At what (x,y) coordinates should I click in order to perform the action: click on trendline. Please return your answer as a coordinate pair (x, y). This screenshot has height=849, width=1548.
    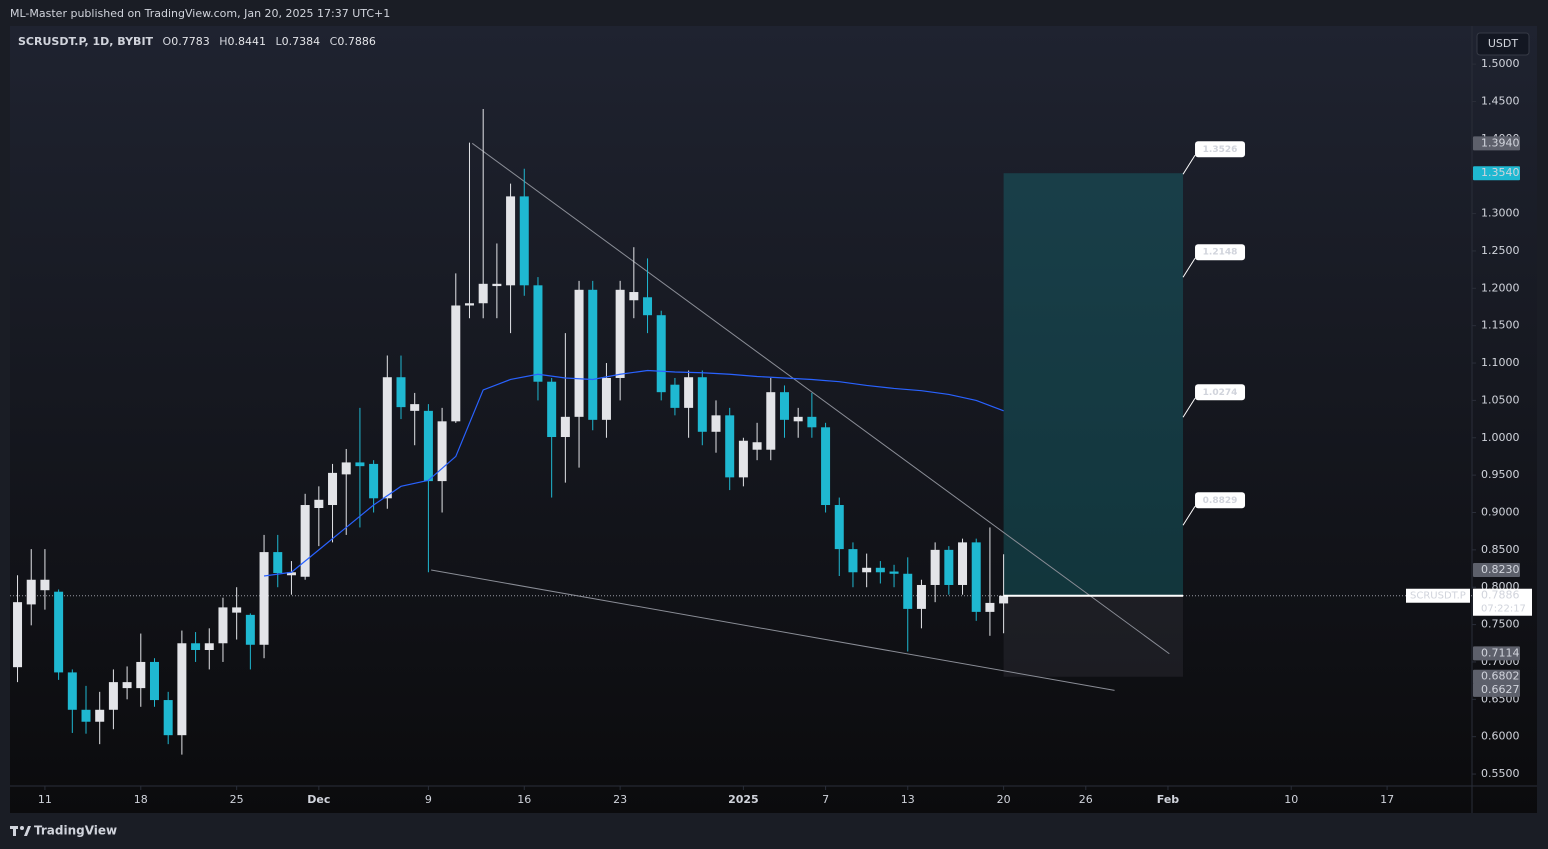
    Looking at the image, I should click on (773, 630).